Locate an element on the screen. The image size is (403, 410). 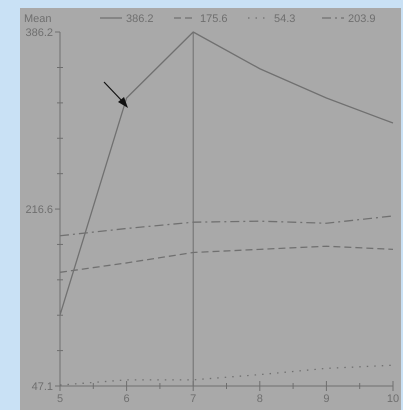
y-tick-label: 216.6 is located at coordinates (39, 210).